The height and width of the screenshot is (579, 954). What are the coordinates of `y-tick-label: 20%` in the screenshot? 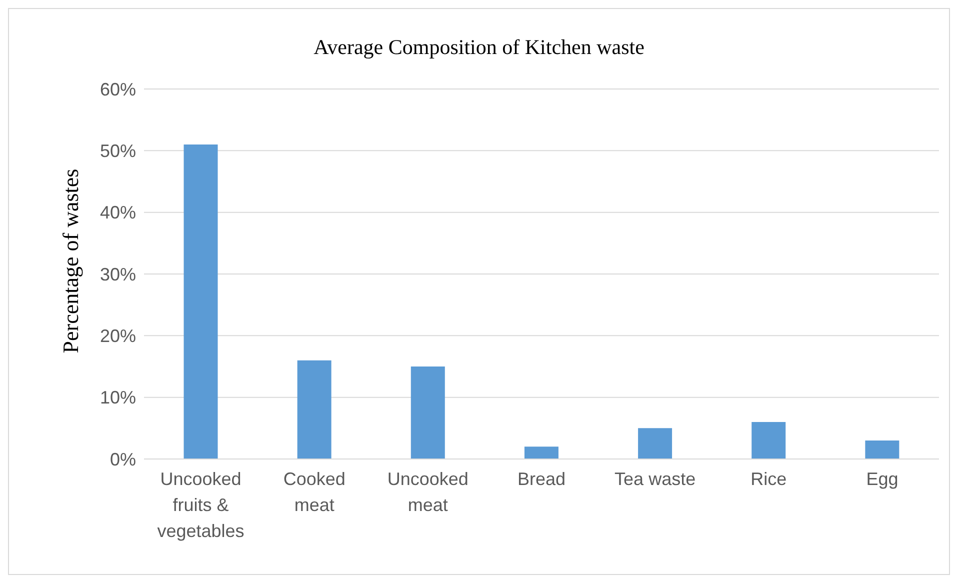 It's located at (118, 336).